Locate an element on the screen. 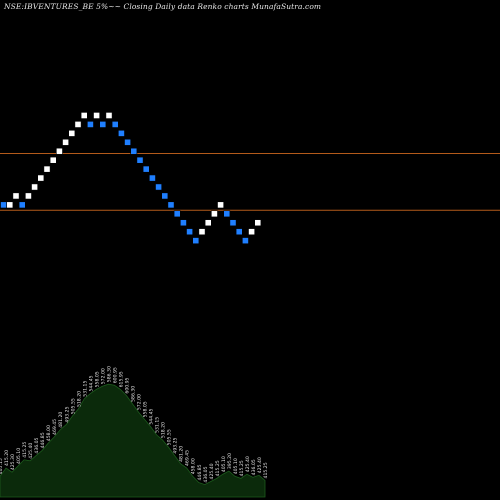 This screenshot has width=500, height=500. price-label: 415.20 is located at coordinates (7, 458).